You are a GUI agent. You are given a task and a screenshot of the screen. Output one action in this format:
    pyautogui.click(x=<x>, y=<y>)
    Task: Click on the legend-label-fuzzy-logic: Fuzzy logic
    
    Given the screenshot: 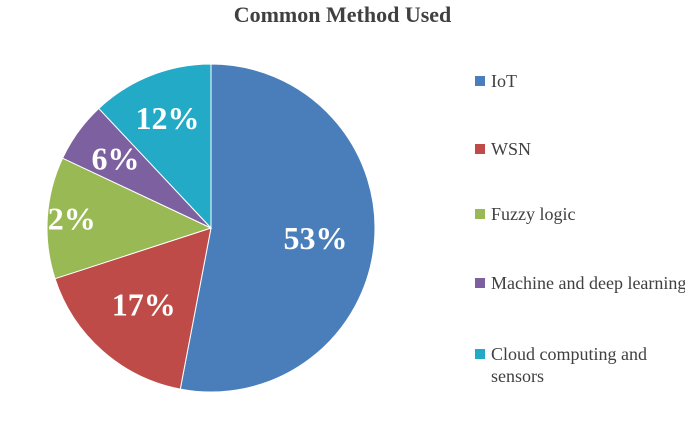 What is the action you would take?
    pyautogui.click(x=533, y=214)
    